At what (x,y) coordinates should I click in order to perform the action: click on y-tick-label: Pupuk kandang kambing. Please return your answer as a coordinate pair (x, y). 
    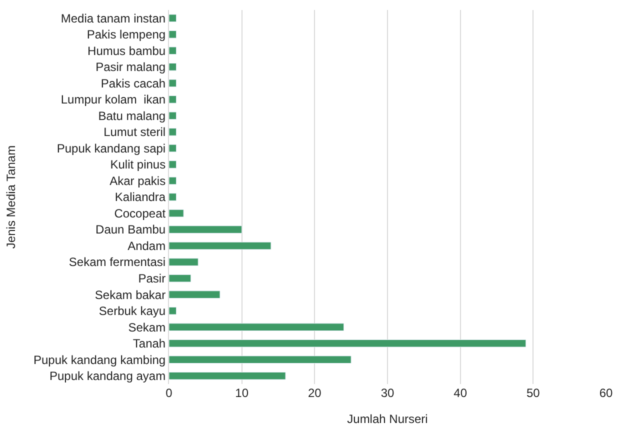
    Looking at the image, I should click on (100, 359).